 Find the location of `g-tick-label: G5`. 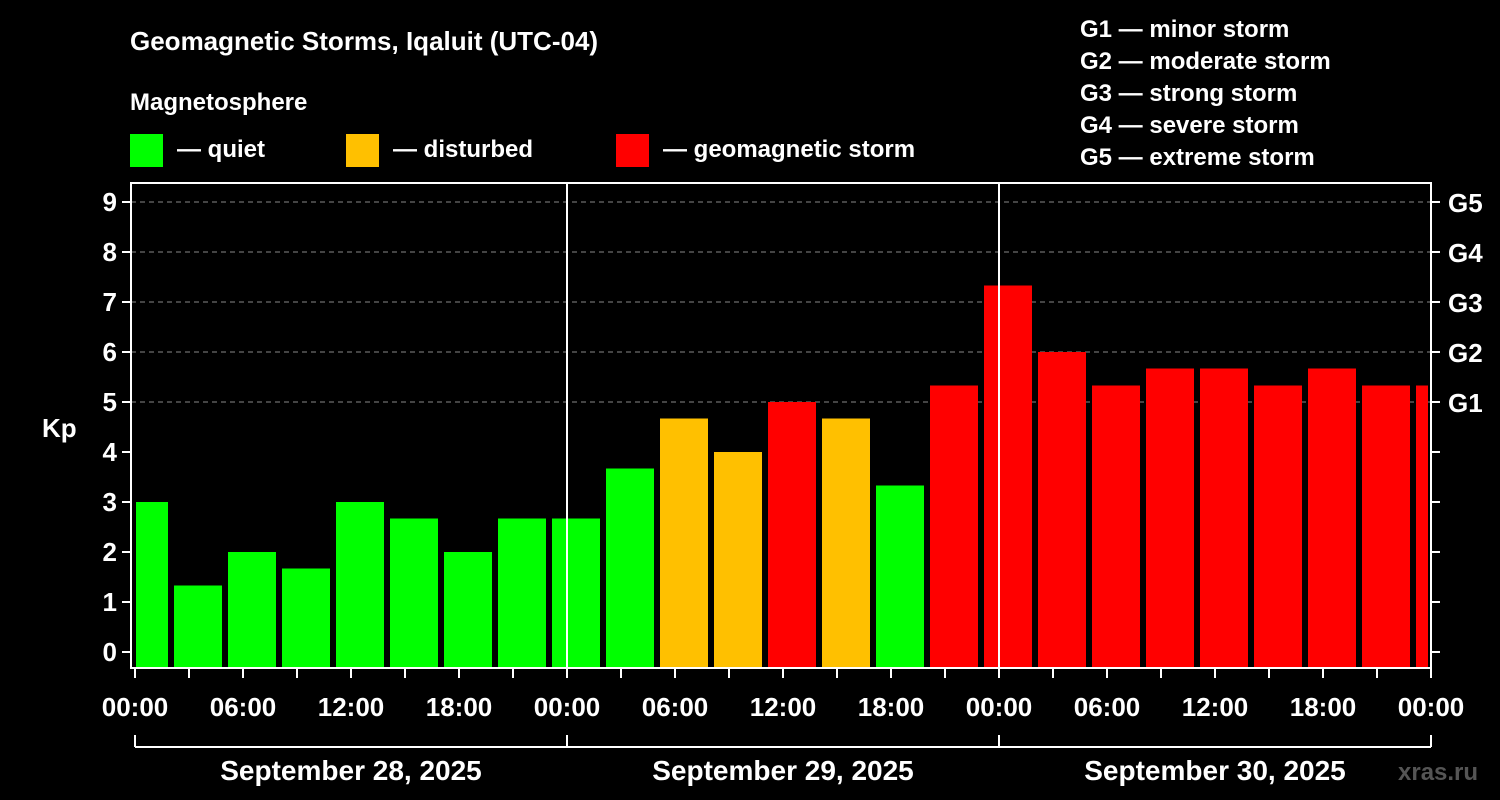

g-tick-label: G5 is located at coordinates (1465, 203).